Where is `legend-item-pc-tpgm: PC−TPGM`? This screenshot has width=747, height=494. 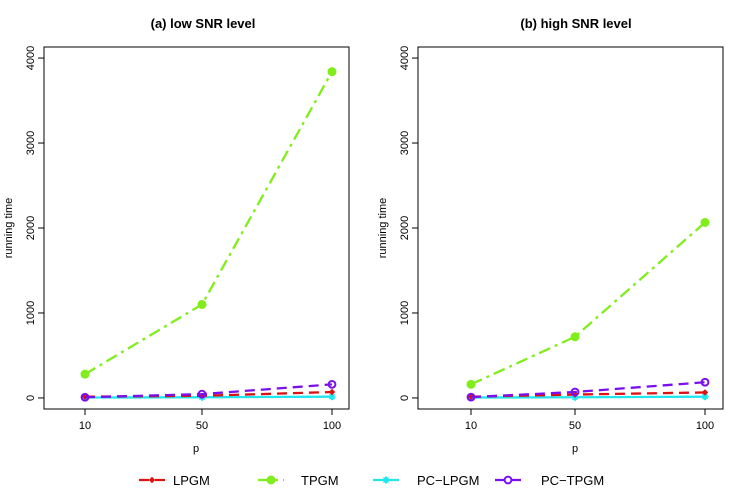
legend-item-pc-tpgm: PC−TPGM is located at coordinates (549, 480).